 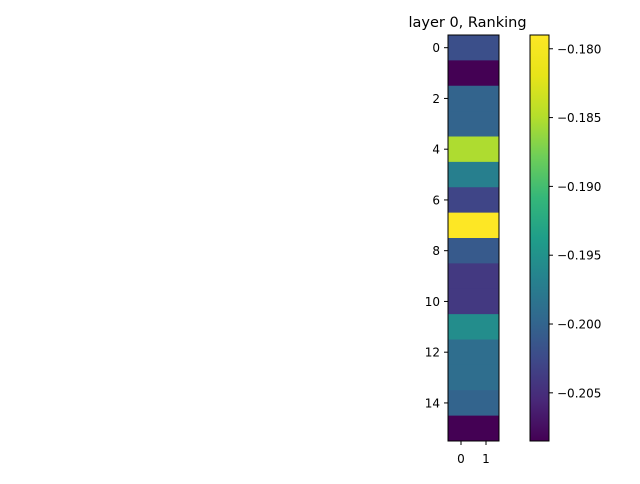 What do you see at coordinates (579, 187) in the screenshot?
I see `colorbar-tick-label: −0.190` at bounding box center [579, 187].